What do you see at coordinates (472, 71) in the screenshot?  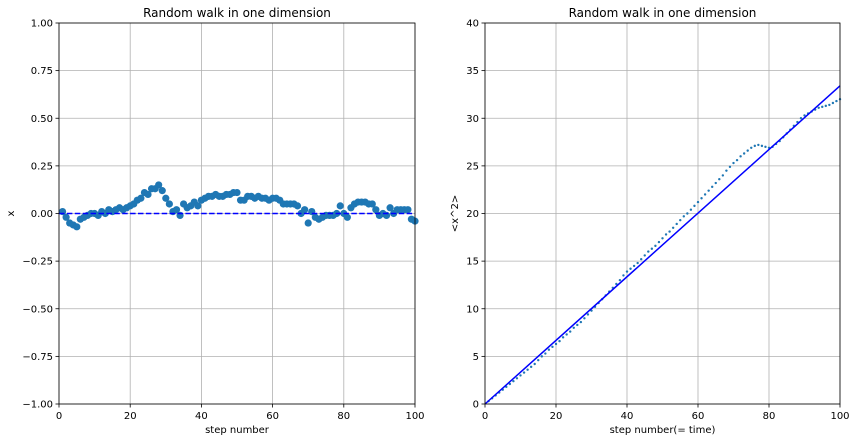 I see `y-tick-label: 35` at bounding box center [472, 71].